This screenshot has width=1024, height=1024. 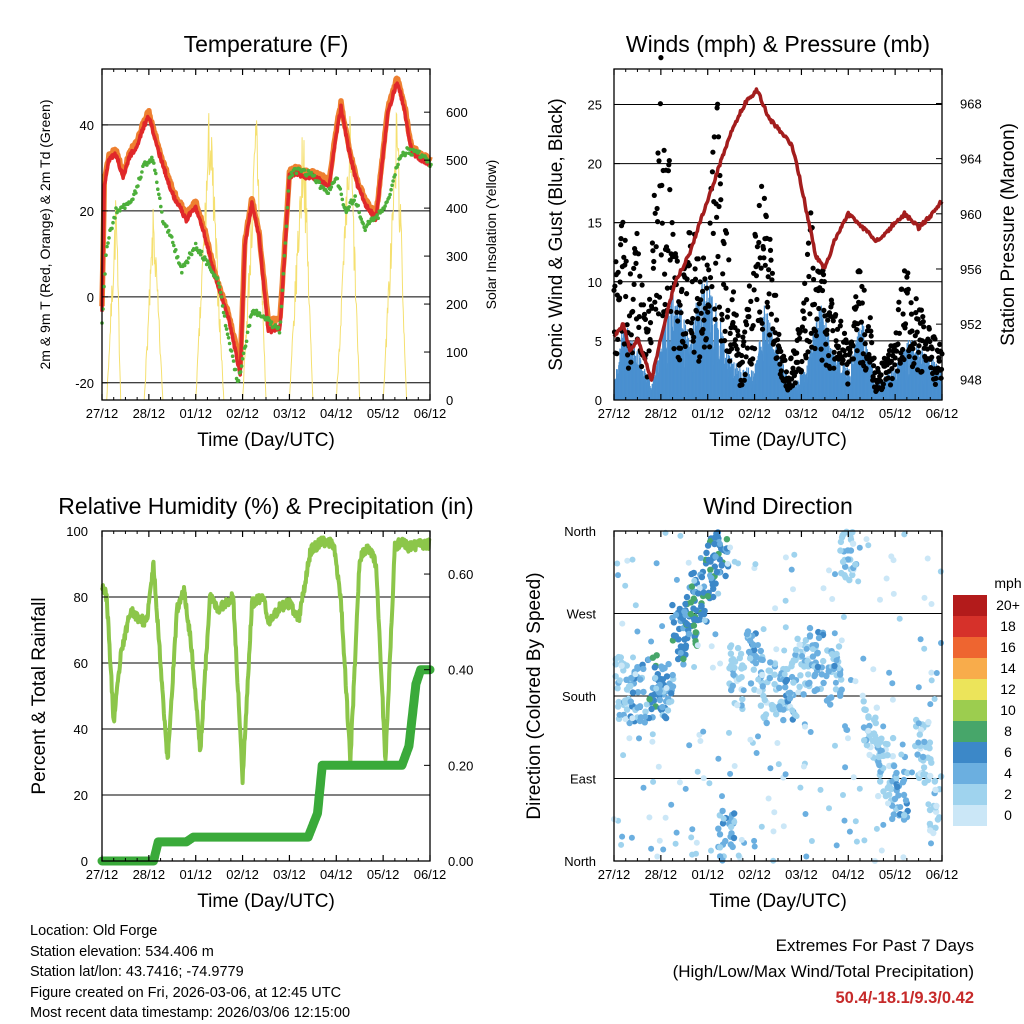 I want to click on y2-tick-label: 956, so click(x=971, y=269).